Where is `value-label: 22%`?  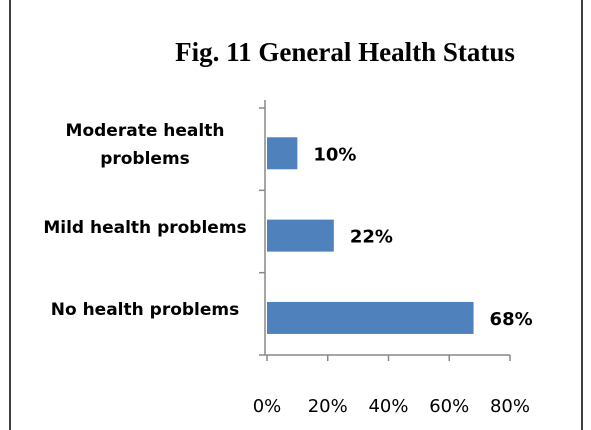 value-label: 22% is located at coordinates (371, 237).